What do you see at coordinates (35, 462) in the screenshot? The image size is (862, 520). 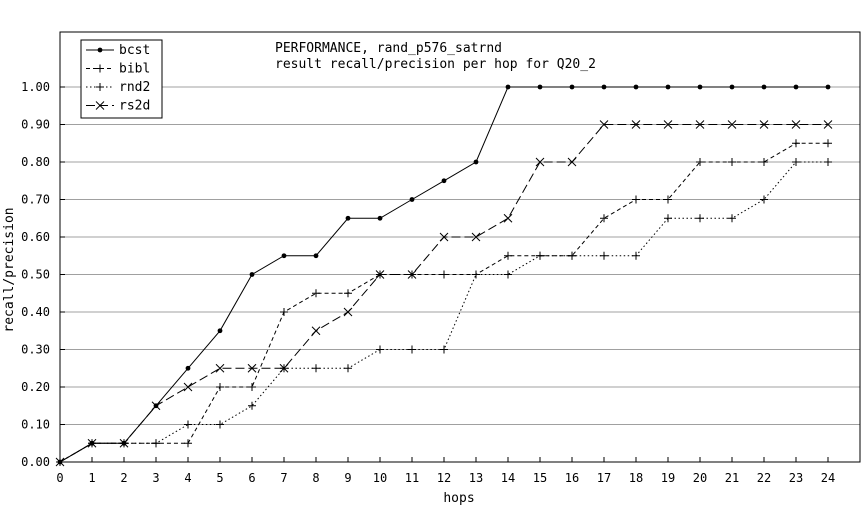 I see `y-tick-label: 0.00` at bounding box center [35, 462].